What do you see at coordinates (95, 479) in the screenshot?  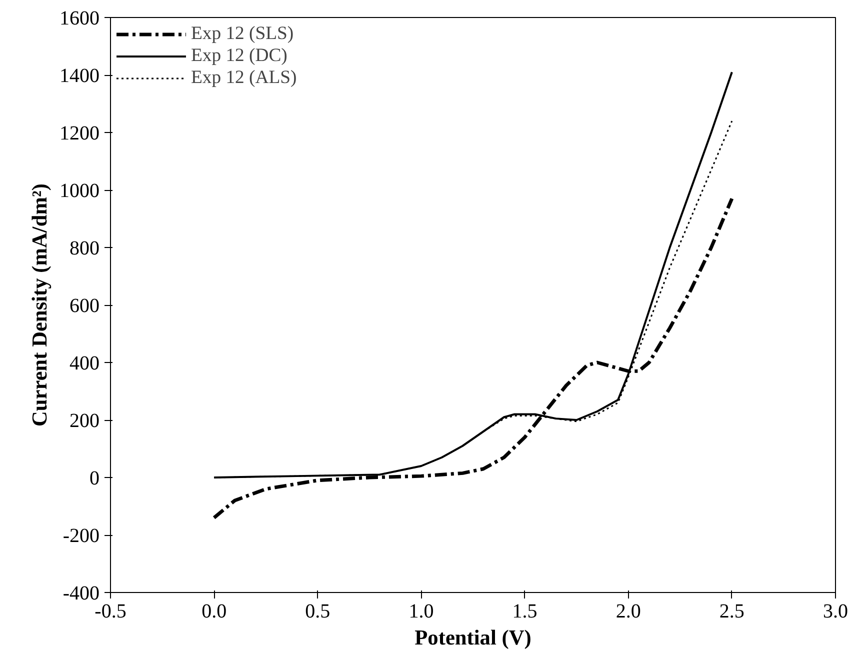 I see `y-tick-label: 0` at bounding box center [95, 479].